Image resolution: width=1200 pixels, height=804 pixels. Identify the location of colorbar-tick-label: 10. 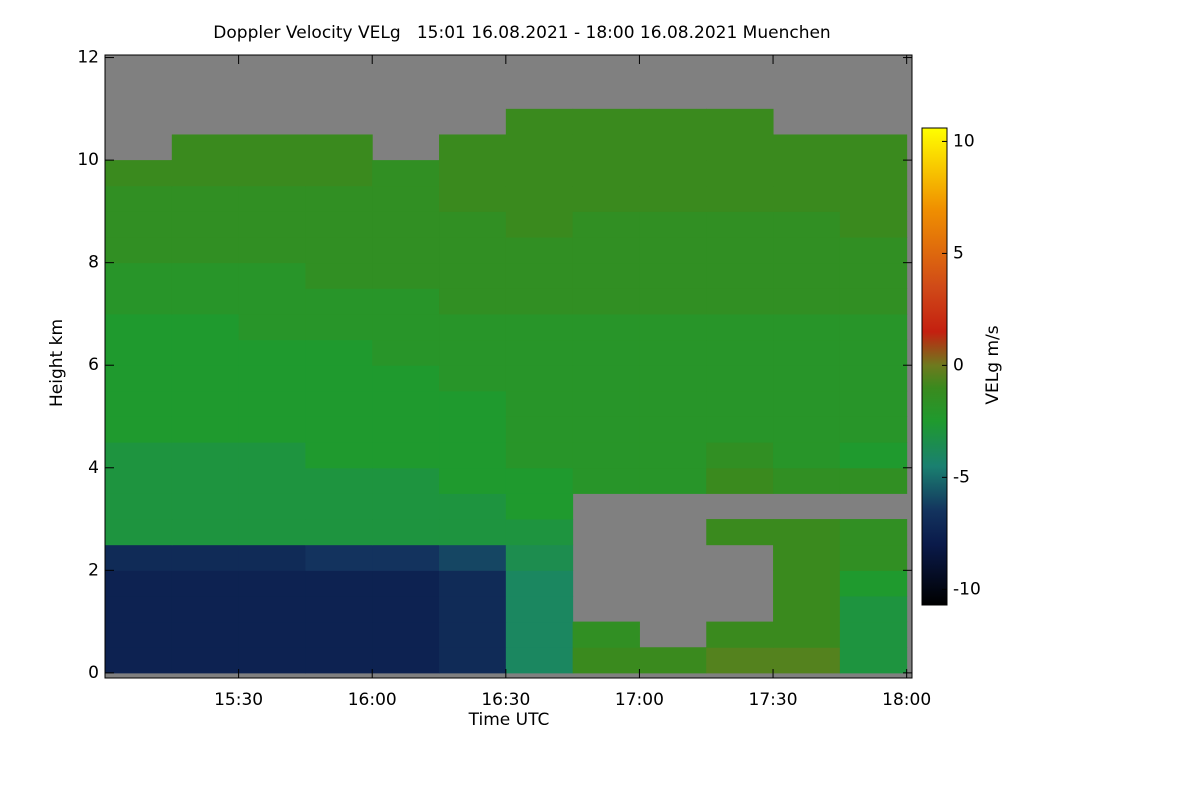
(964, 141).